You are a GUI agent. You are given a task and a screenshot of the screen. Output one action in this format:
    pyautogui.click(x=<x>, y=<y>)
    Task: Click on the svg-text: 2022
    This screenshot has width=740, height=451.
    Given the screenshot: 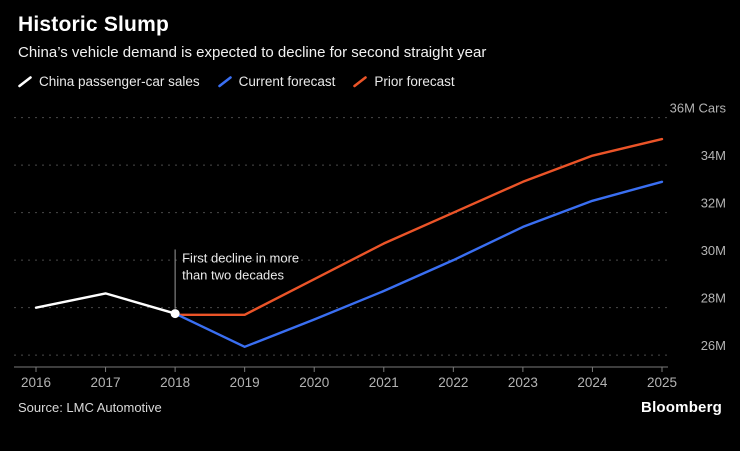 What is the action you would take?
    pyautogui.click(x=453, y=382)
    